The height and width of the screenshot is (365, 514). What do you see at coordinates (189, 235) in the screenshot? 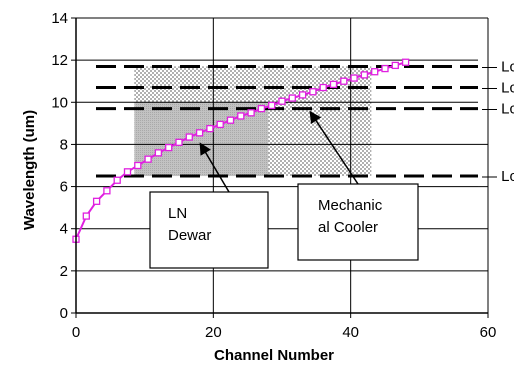
I see `annotation-text: Dewar` at bounding box center [189, 235].